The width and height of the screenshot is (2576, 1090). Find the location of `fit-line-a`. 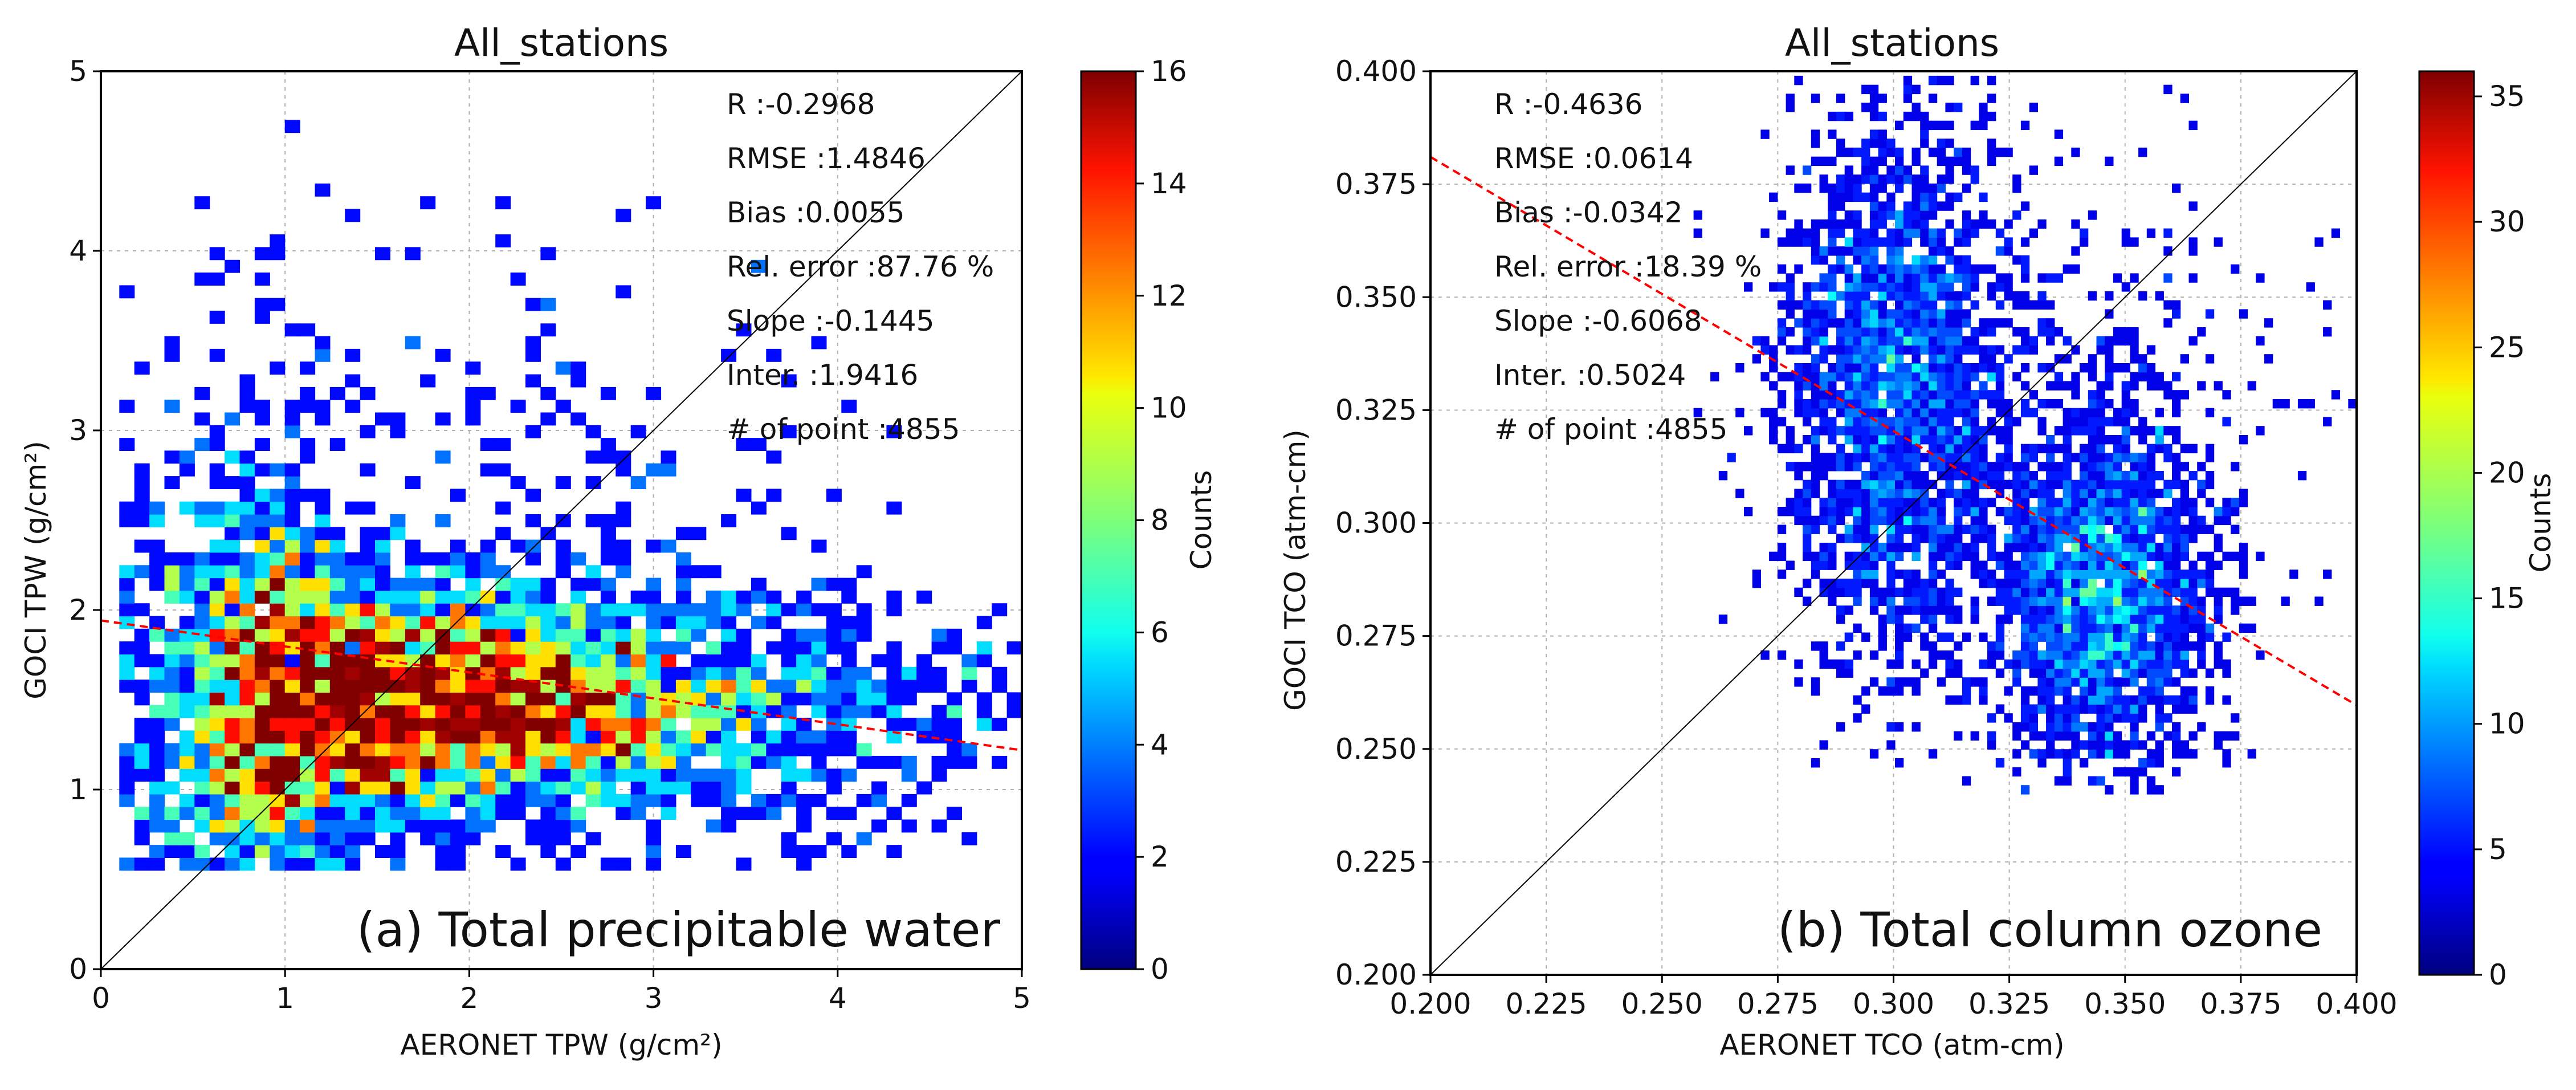

fit-line-a is located at coordinates (561, 685).